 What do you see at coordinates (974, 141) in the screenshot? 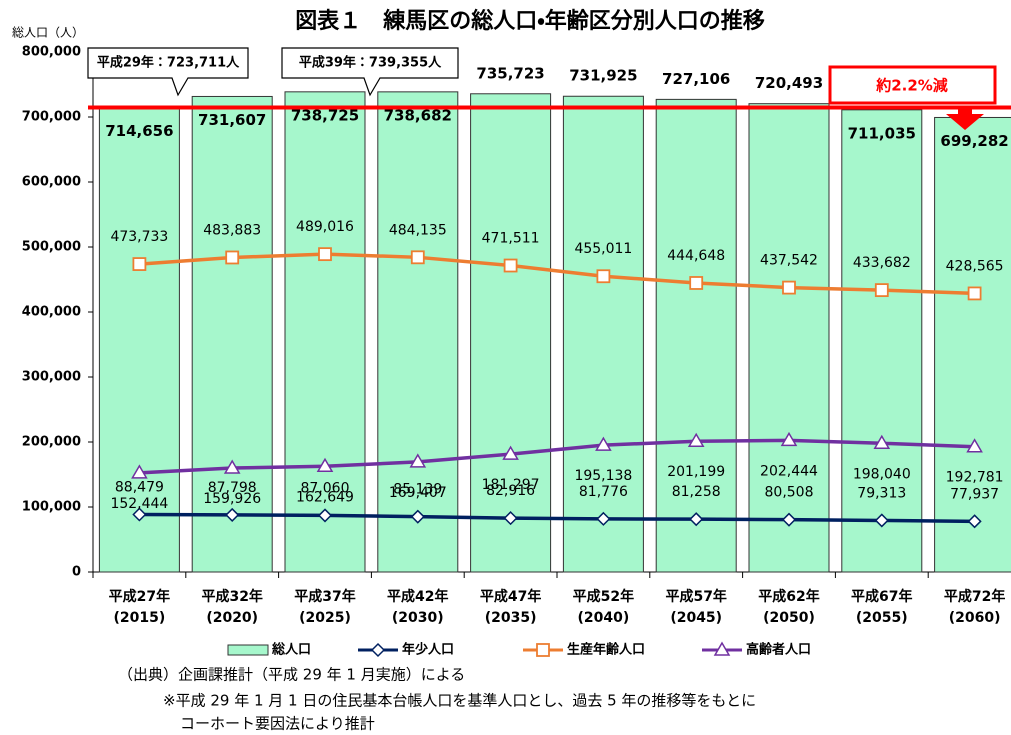
I see `bar-label: 699,282` at bounding box center [974, 141].